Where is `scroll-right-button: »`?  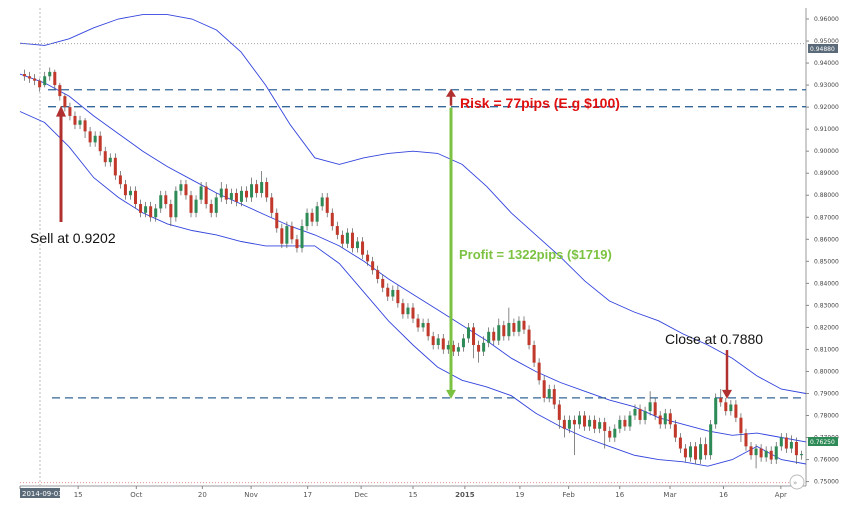
scroll-right-button: » is located at coordinates (797, 482).